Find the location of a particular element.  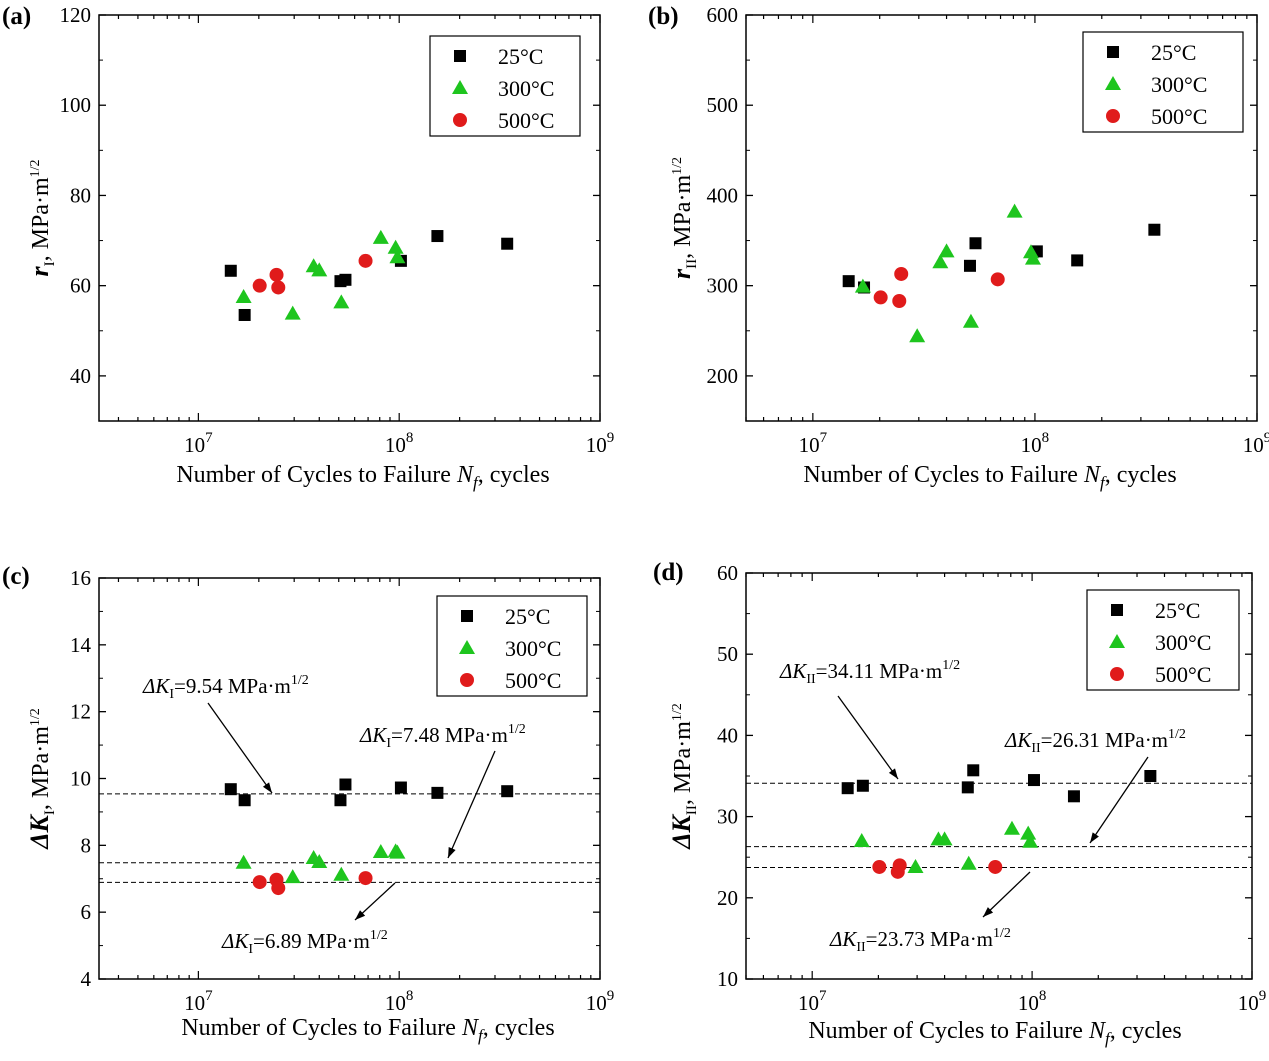

y-tick-label: 600 is located at coordinates (723, 15).